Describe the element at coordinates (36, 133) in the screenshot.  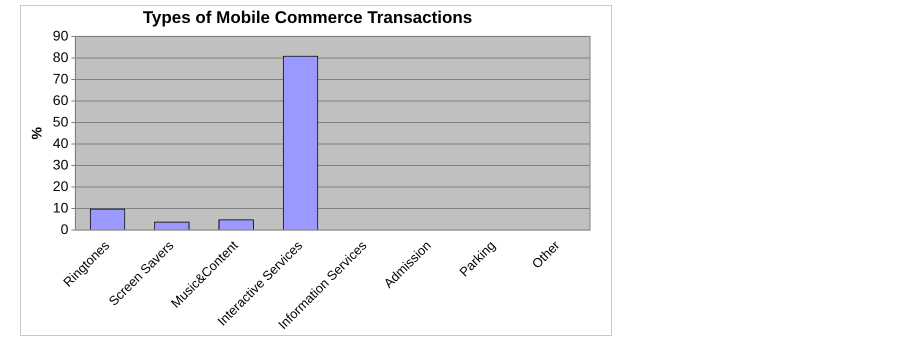
I see `y-axis-title: %` at that location.